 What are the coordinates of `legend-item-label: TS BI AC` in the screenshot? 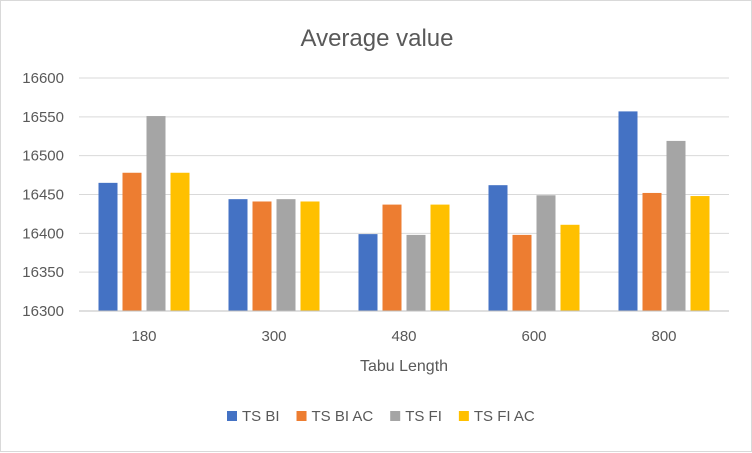 It's located at (343, 416).